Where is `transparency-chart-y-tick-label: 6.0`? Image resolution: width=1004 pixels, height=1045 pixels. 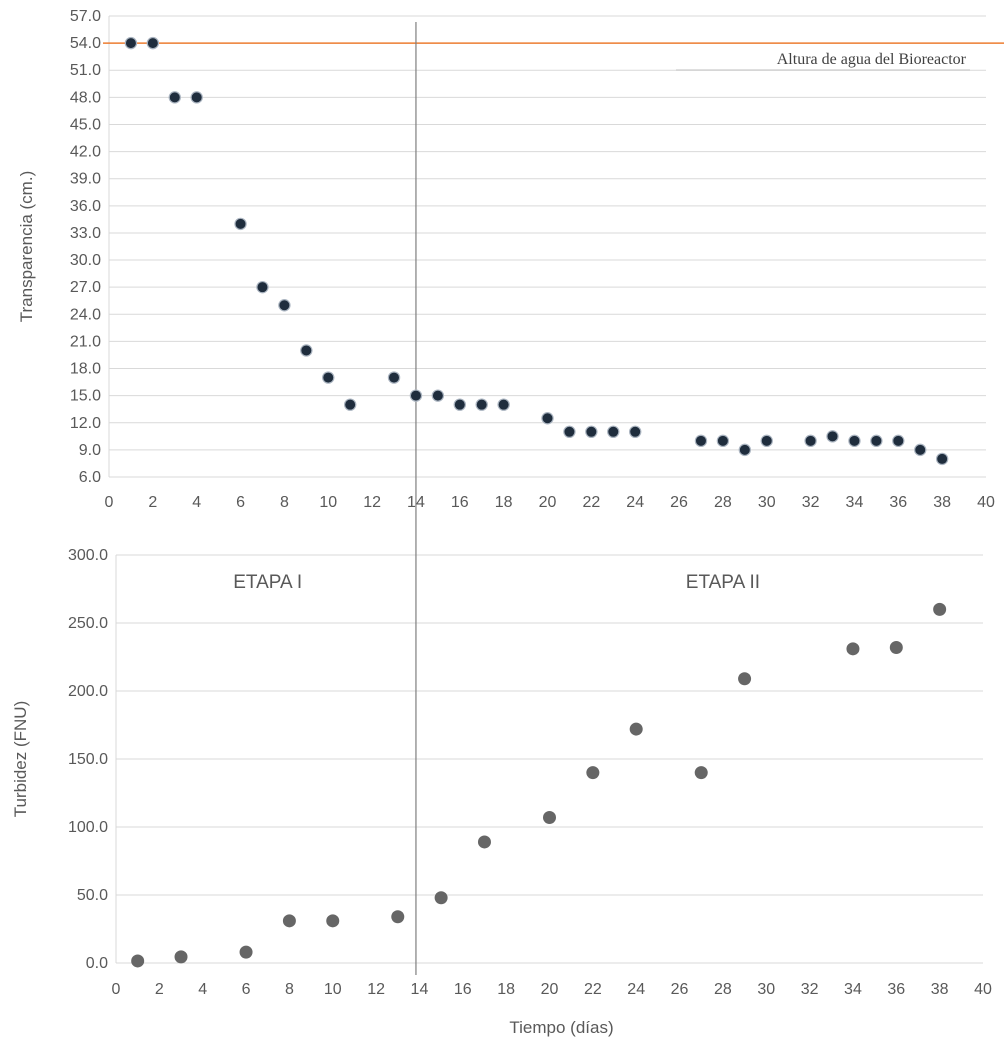 transparency-chart-y-tick-label: 6.0 is located at coordinates (90, 477).